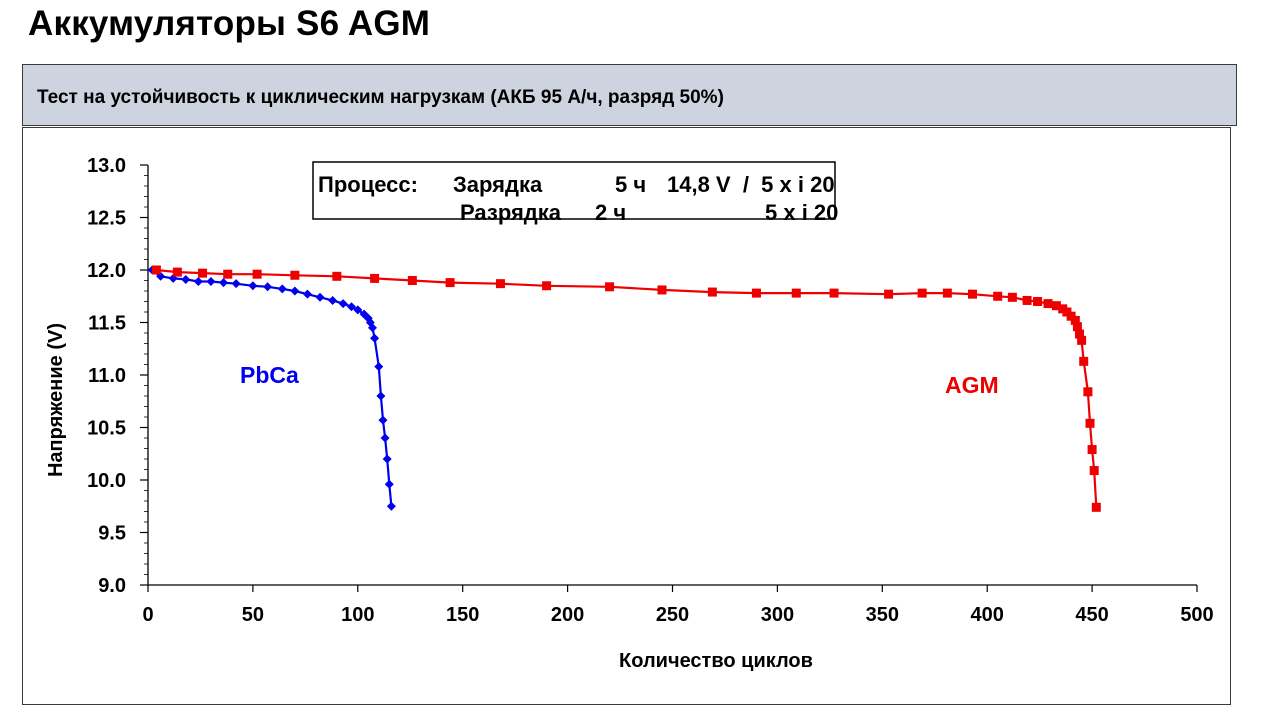 Image resolution: width=1274 pixels, height=715 pixels. Describe the element at coordinates (630, 184) in the screenshot. I see `charge-time: 5 ч` at that location.